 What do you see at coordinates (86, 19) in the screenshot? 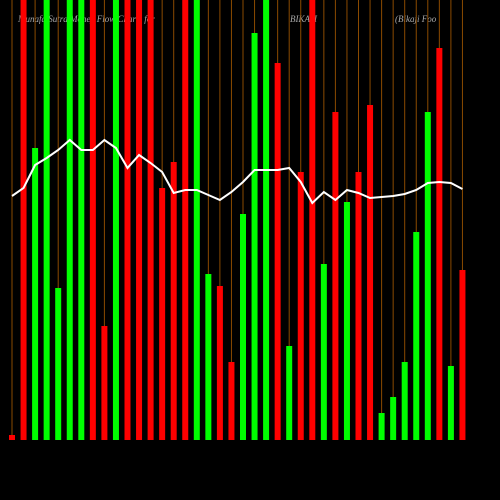
I see `chart-title: Munafa Sutra Money Flow Charts for` at bounding box center [86, 19].